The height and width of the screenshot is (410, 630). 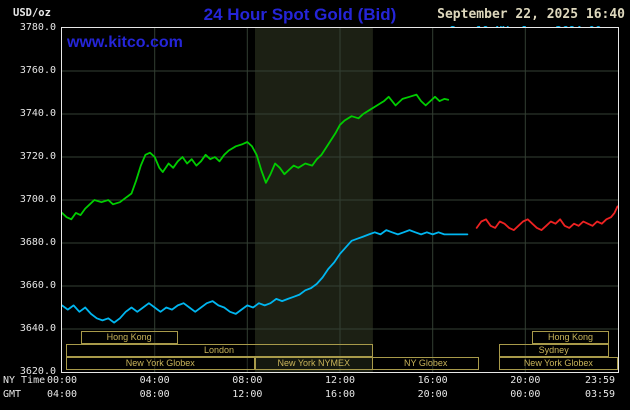 I want to click on series-sep21-sunday, so click(x=546, y=218).